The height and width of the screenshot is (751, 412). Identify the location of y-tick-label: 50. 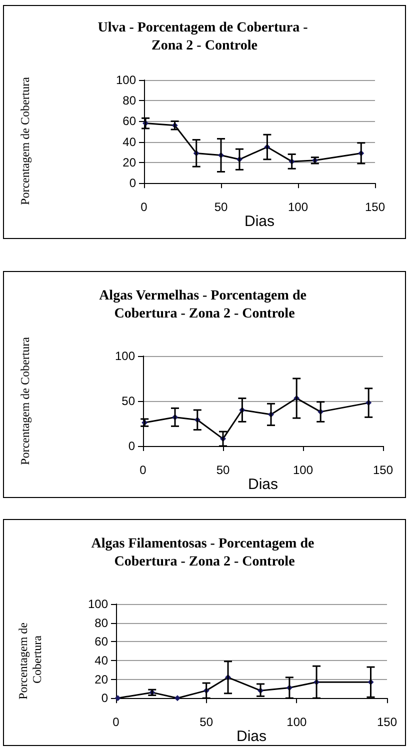
(129, 401).